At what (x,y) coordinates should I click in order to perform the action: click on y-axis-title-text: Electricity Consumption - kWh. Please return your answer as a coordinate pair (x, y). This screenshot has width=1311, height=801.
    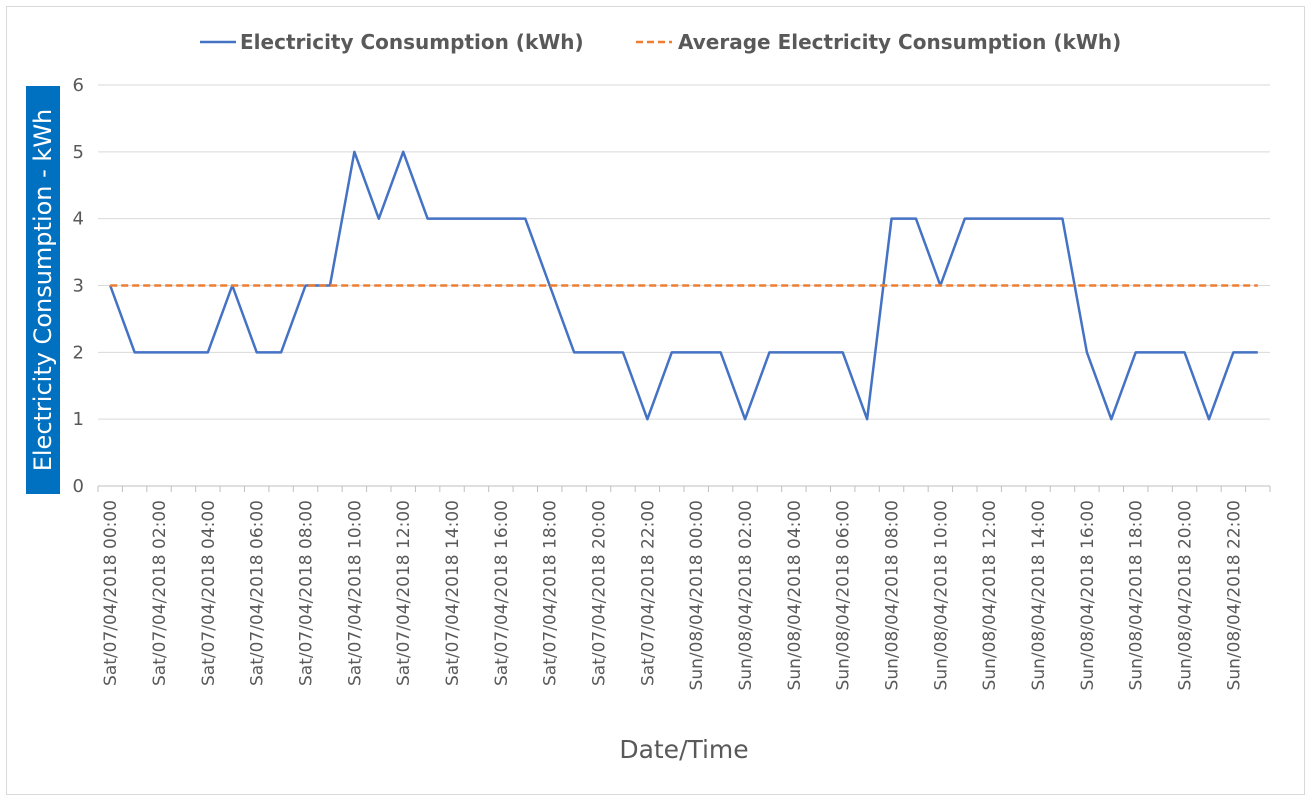
    Looking at the image, I should click on (43, 290).